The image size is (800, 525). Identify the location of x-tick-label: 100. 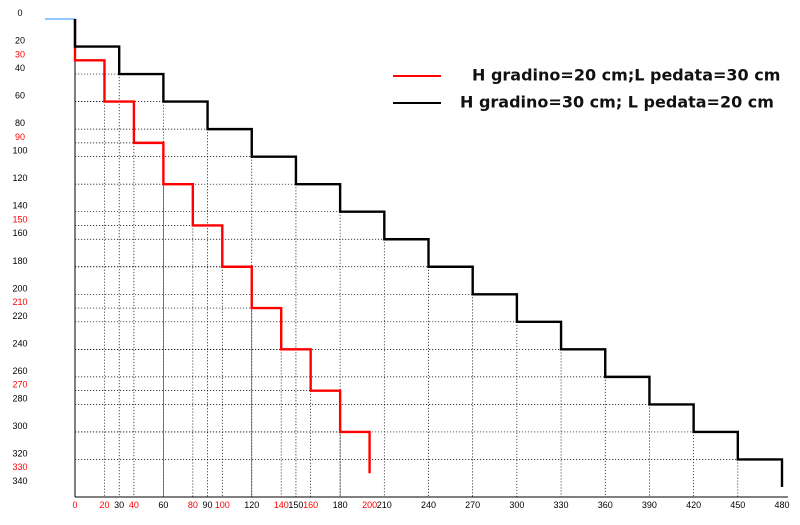
(222, 505).